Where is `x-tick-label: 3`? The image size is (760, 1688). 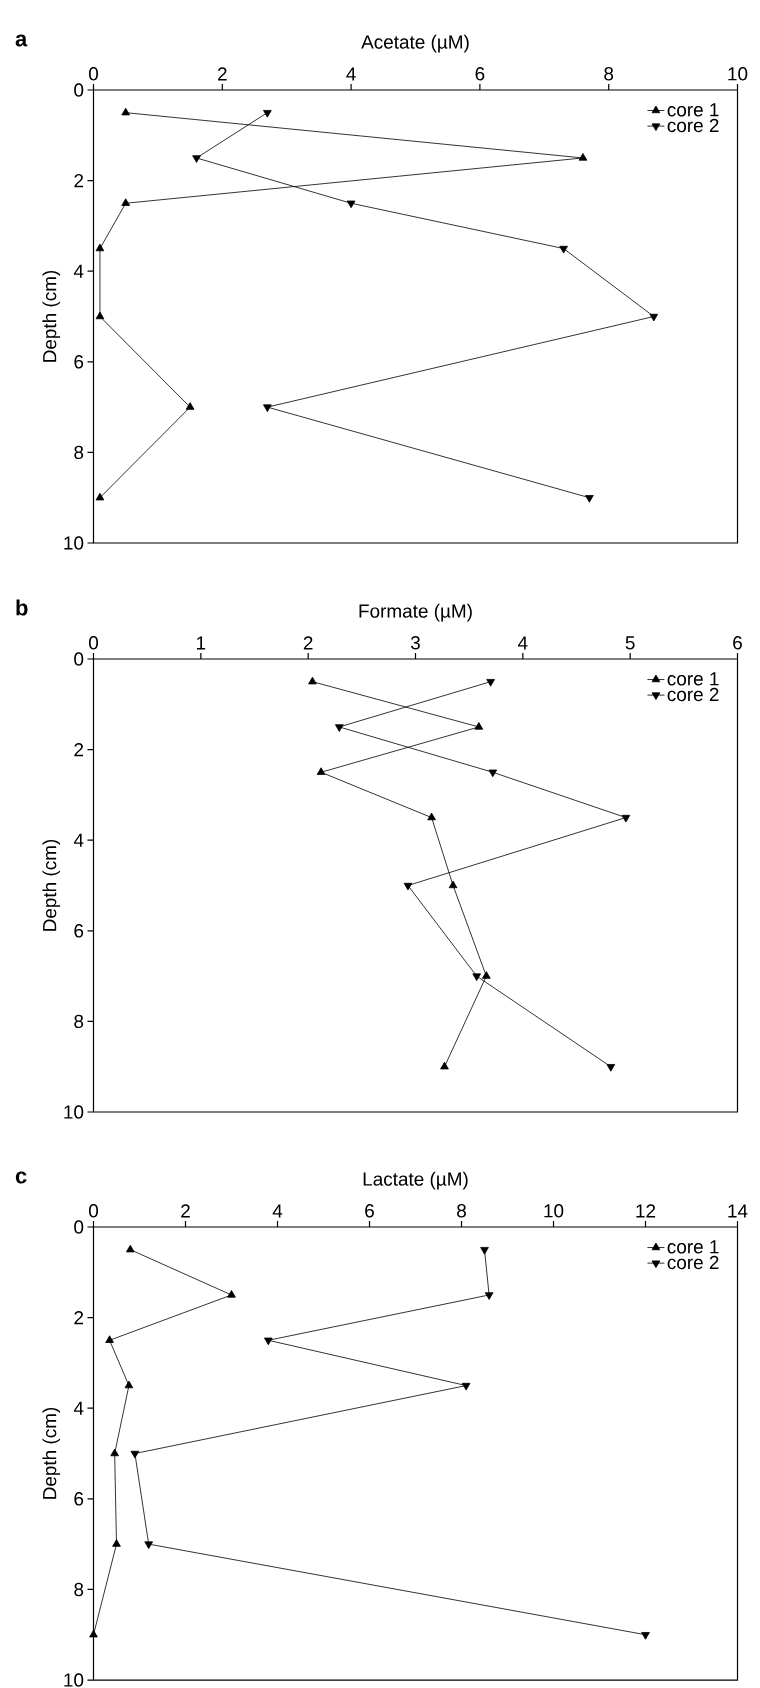 x-tick-label: 3 is located at coordinates (415, 643).